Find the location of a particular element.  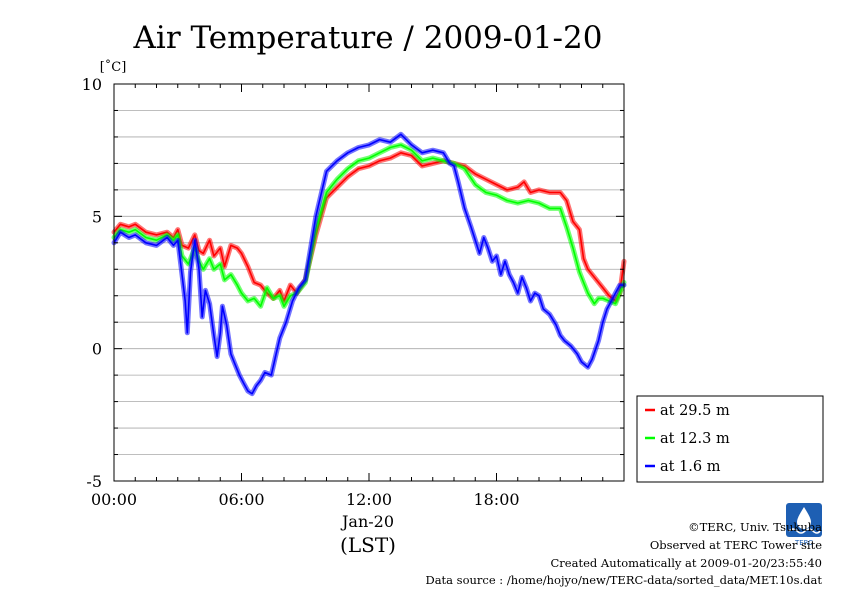

y-tick-label: 5 is located at coordinates (97, 216).